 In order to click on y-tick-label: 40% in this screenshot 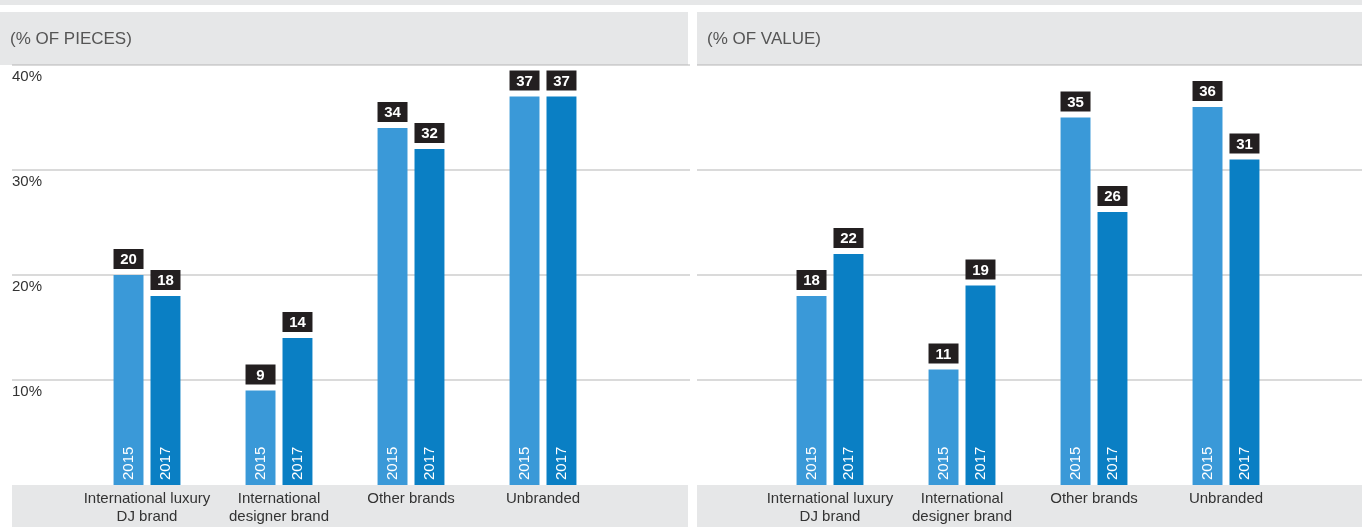, I will do `click(27, 76)`.